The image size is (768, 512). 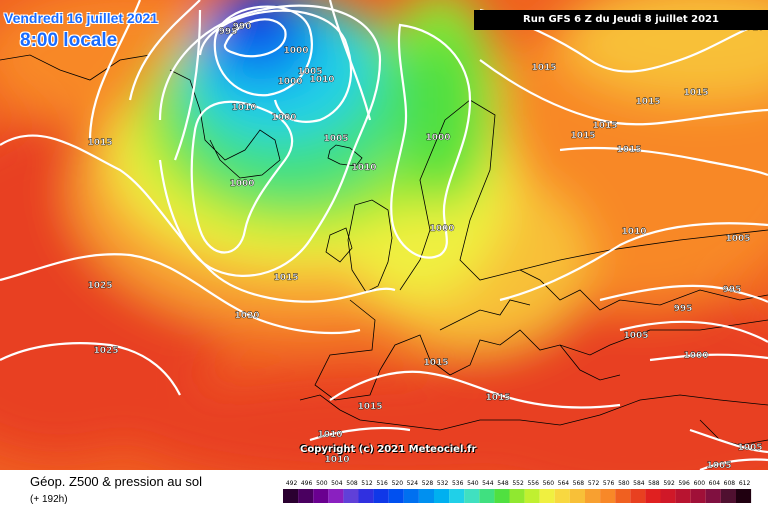 I want to click on color-scale-tick-label: 584, so click(x=639, y=483).